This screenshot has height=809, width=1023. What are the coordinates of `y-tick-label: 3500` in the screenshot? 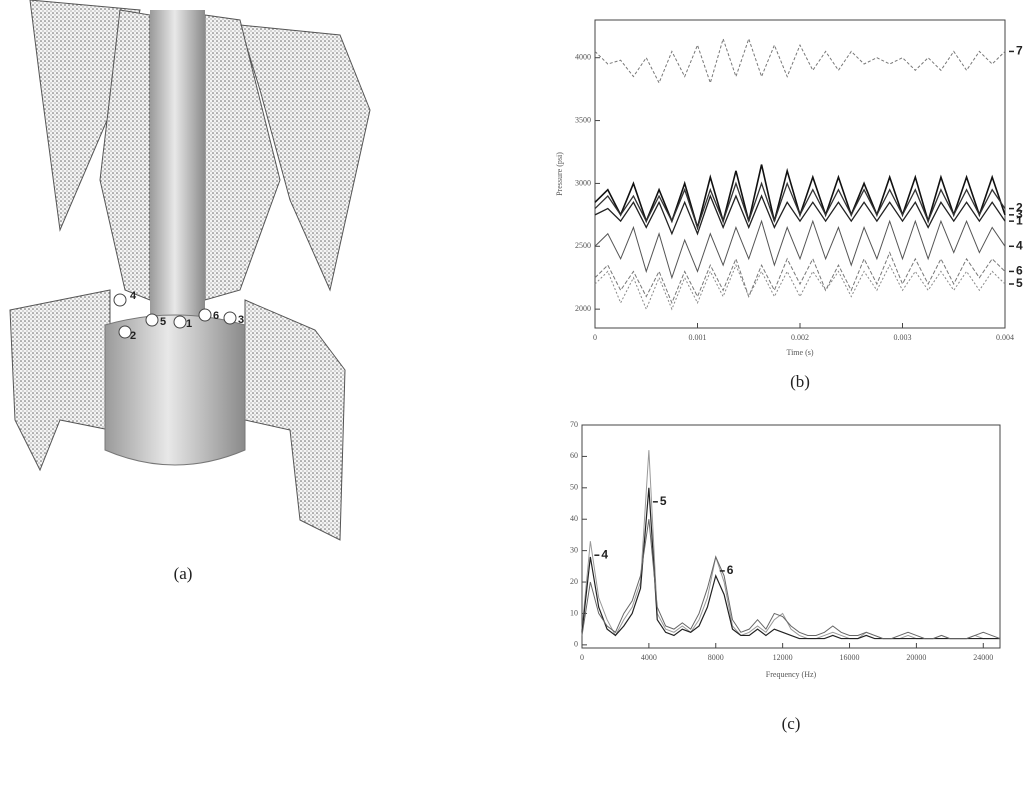 It's located at (583, 119).